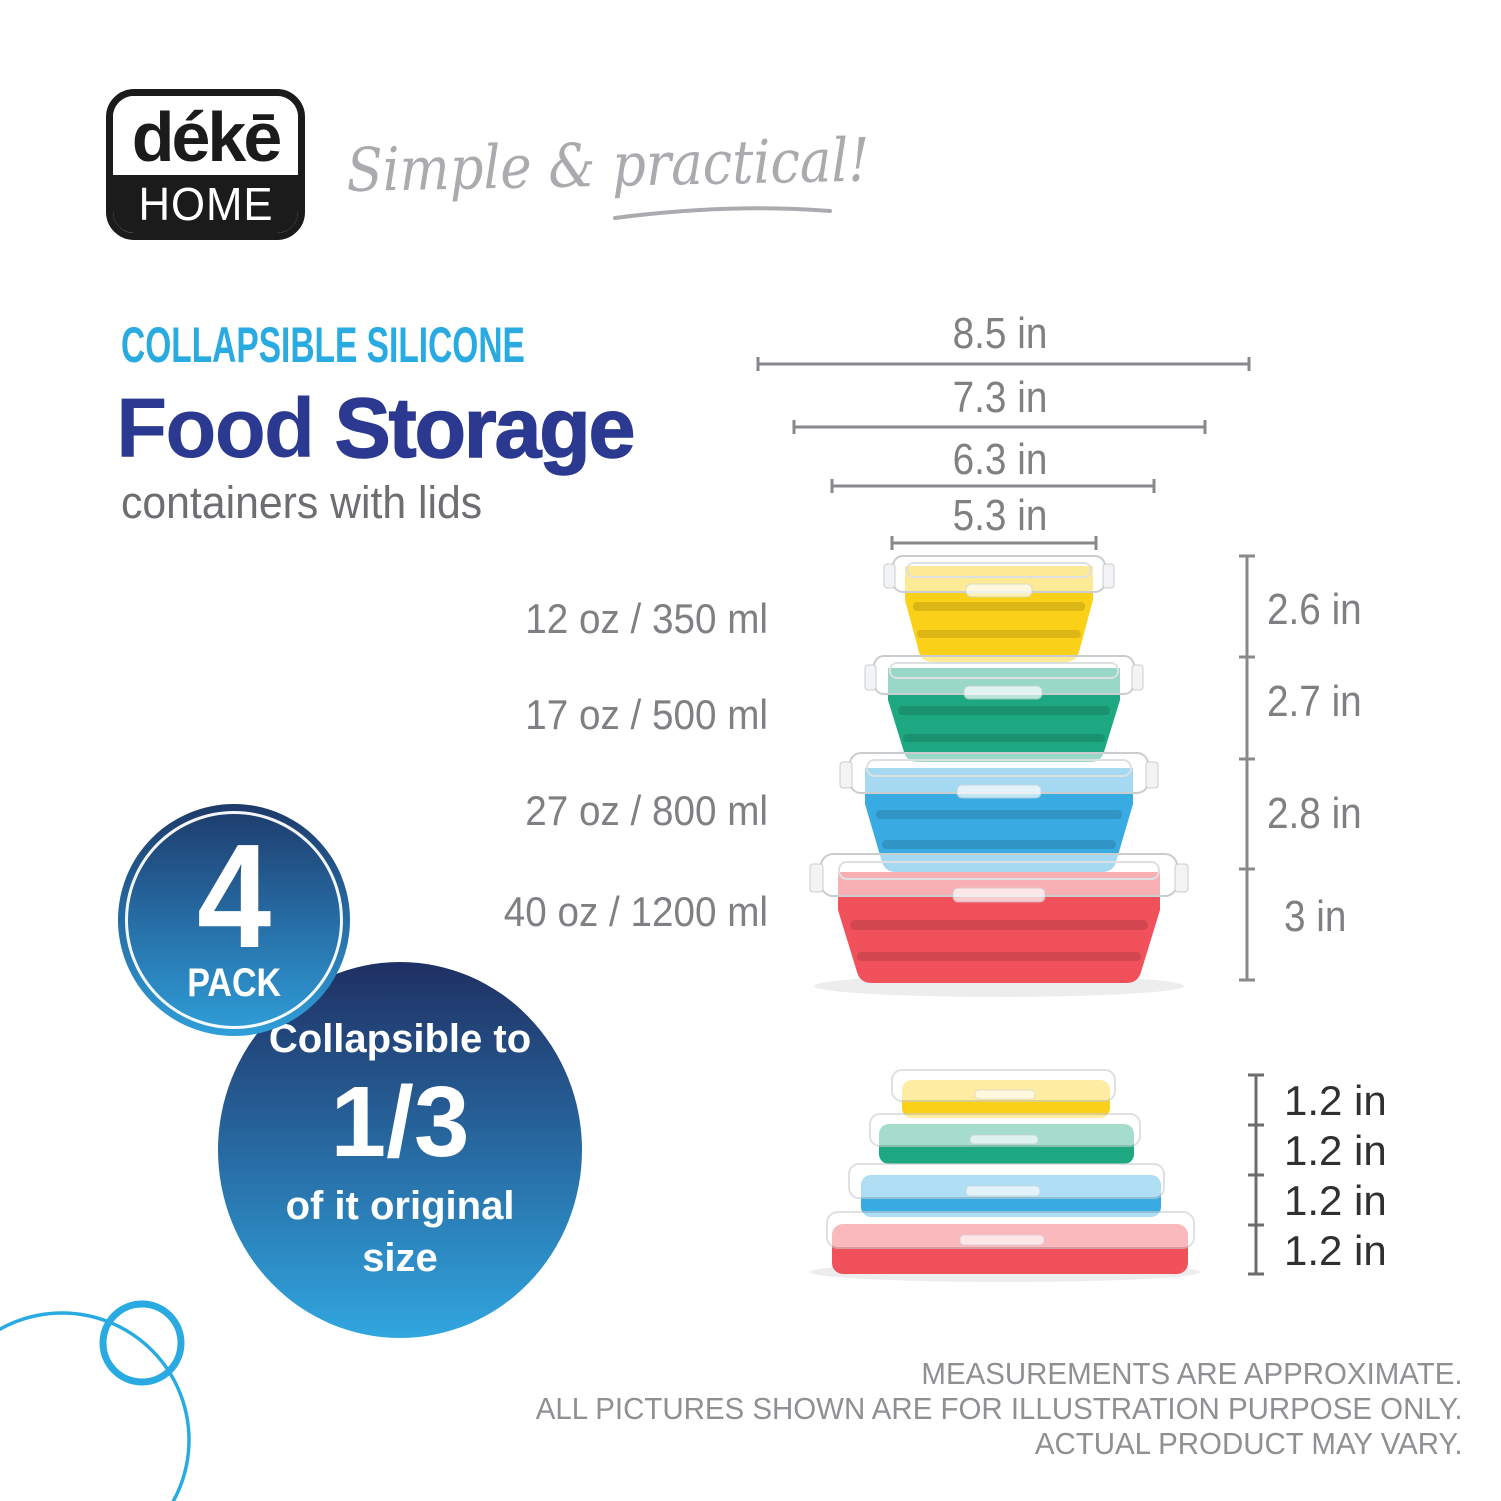 This screenshot has height=1501, width=1501. I want to click on product-subtitle: containers with lids, so click(302, 502).